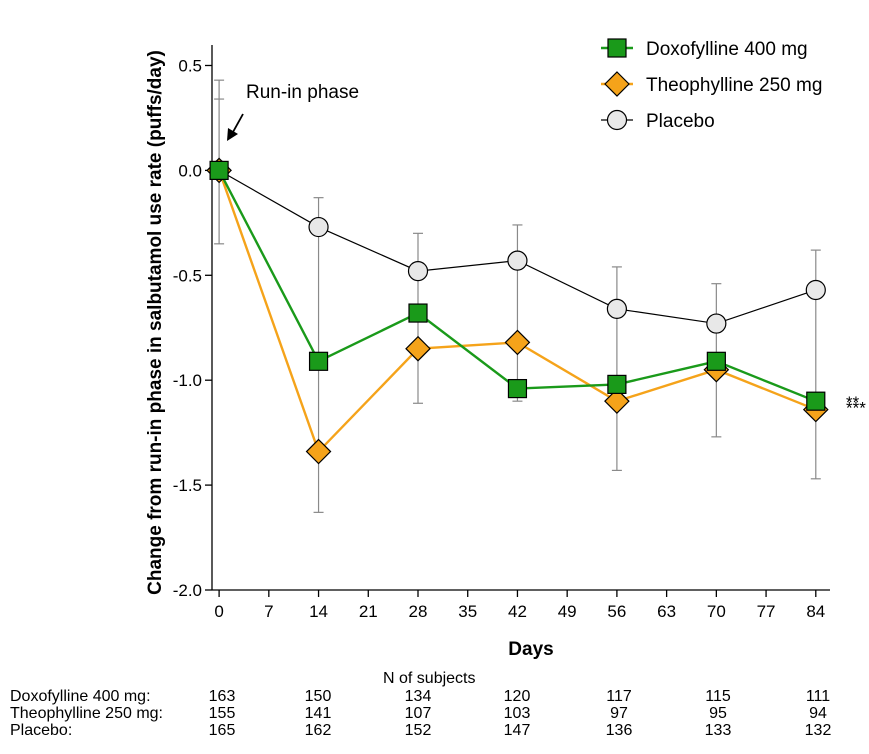 The height and width of the screenshot is (754, 869). Describe the element at coordinates (716, 611) in the screenshot. I see `x-tick-label: 70` at that location.